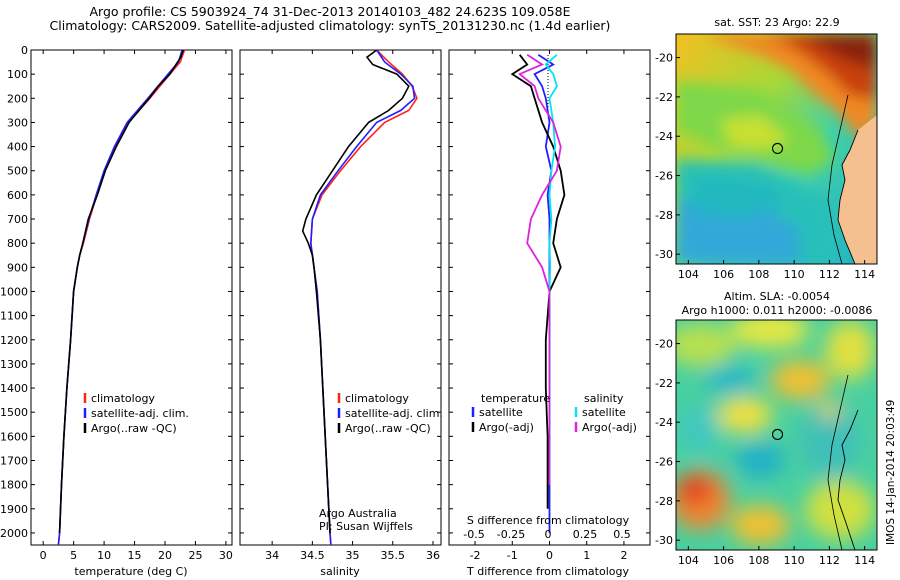 This screenshot has height=580, width=900. I want to click on s-diff-tick-label: -0.25, so click(511, 534).